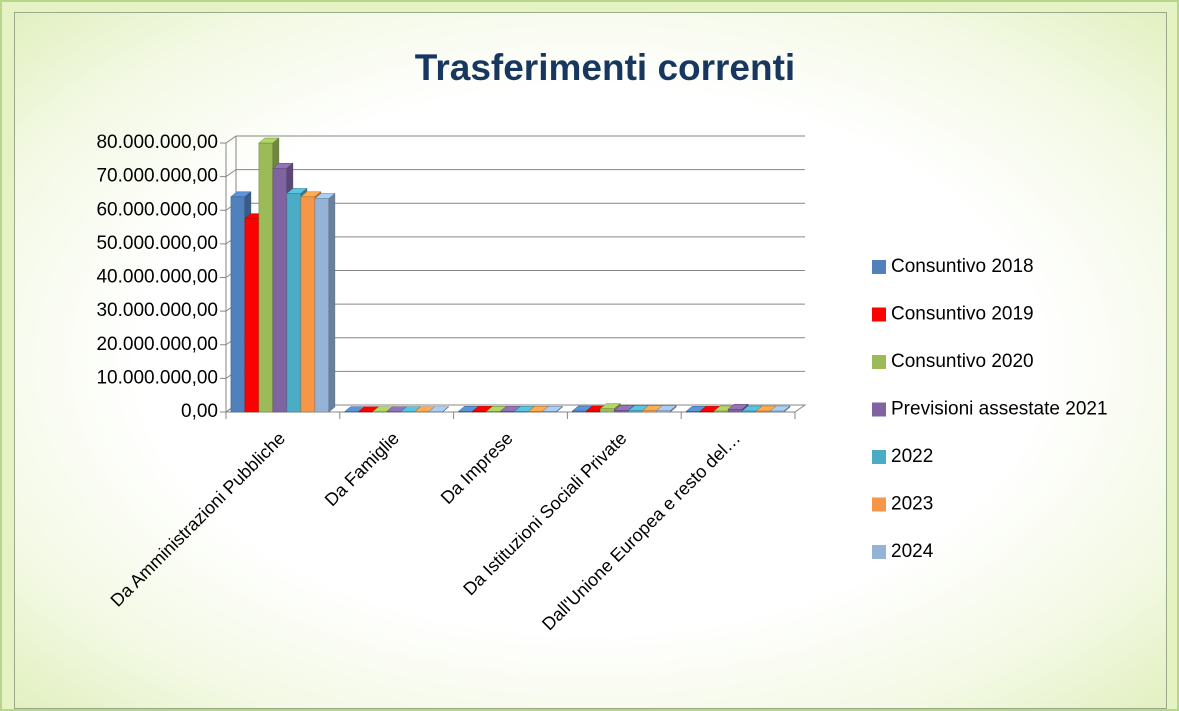  I want to click on x-tick-label: Da Famiglie, so click(362, 469).